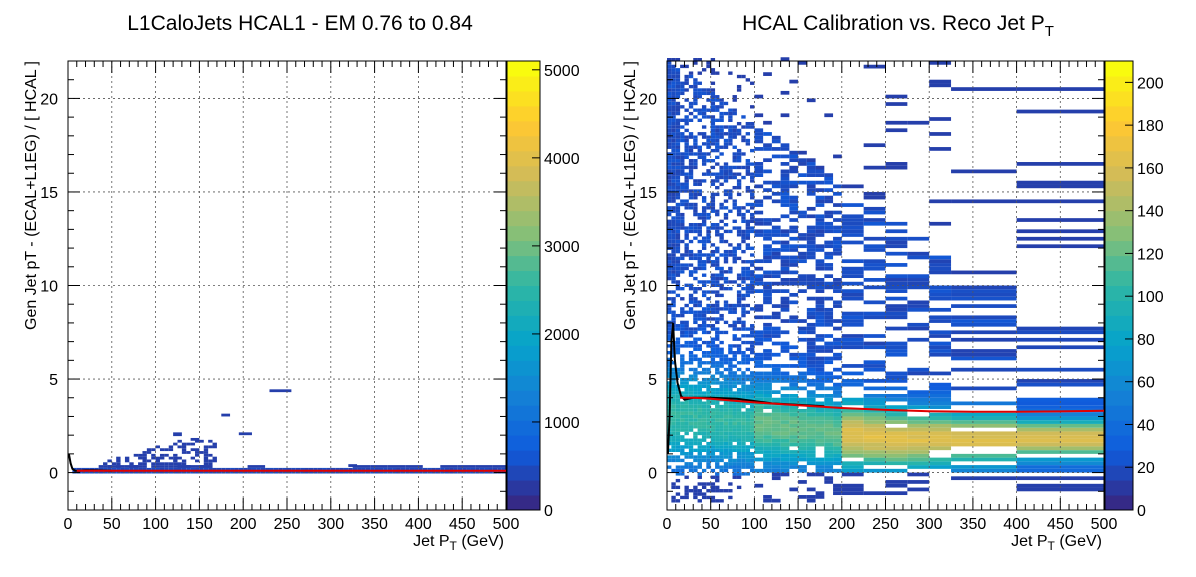 The image size is (1196, 577). Describe the element at coordinates (1150, 254) in the screenshot. I see `z-tick-label: 120` at that location.